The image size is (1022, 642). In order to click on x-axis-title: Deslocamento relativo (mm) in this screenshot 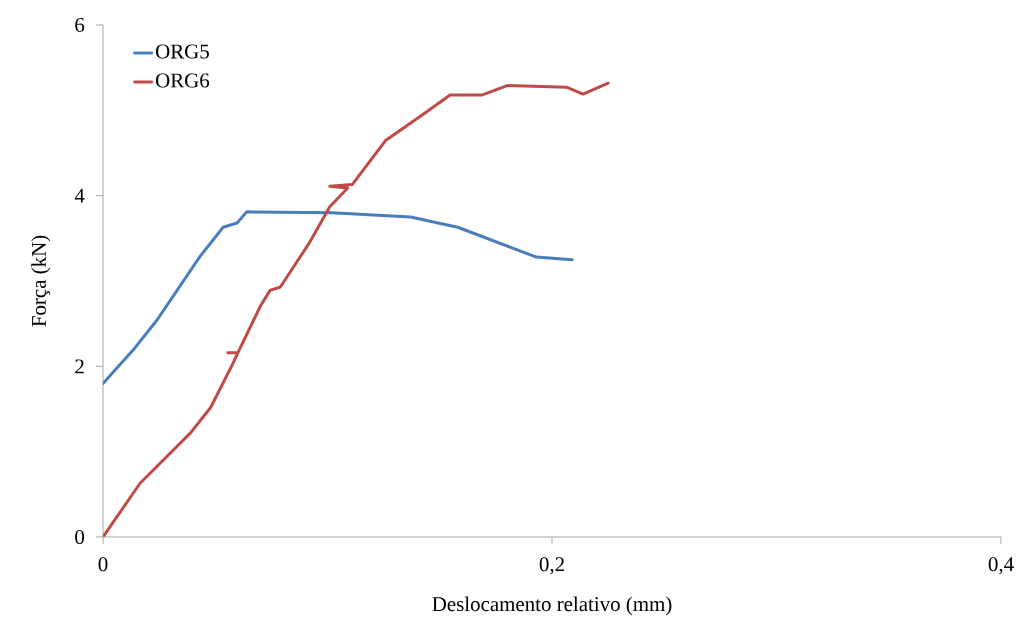, I will do `click(552, 606)`.